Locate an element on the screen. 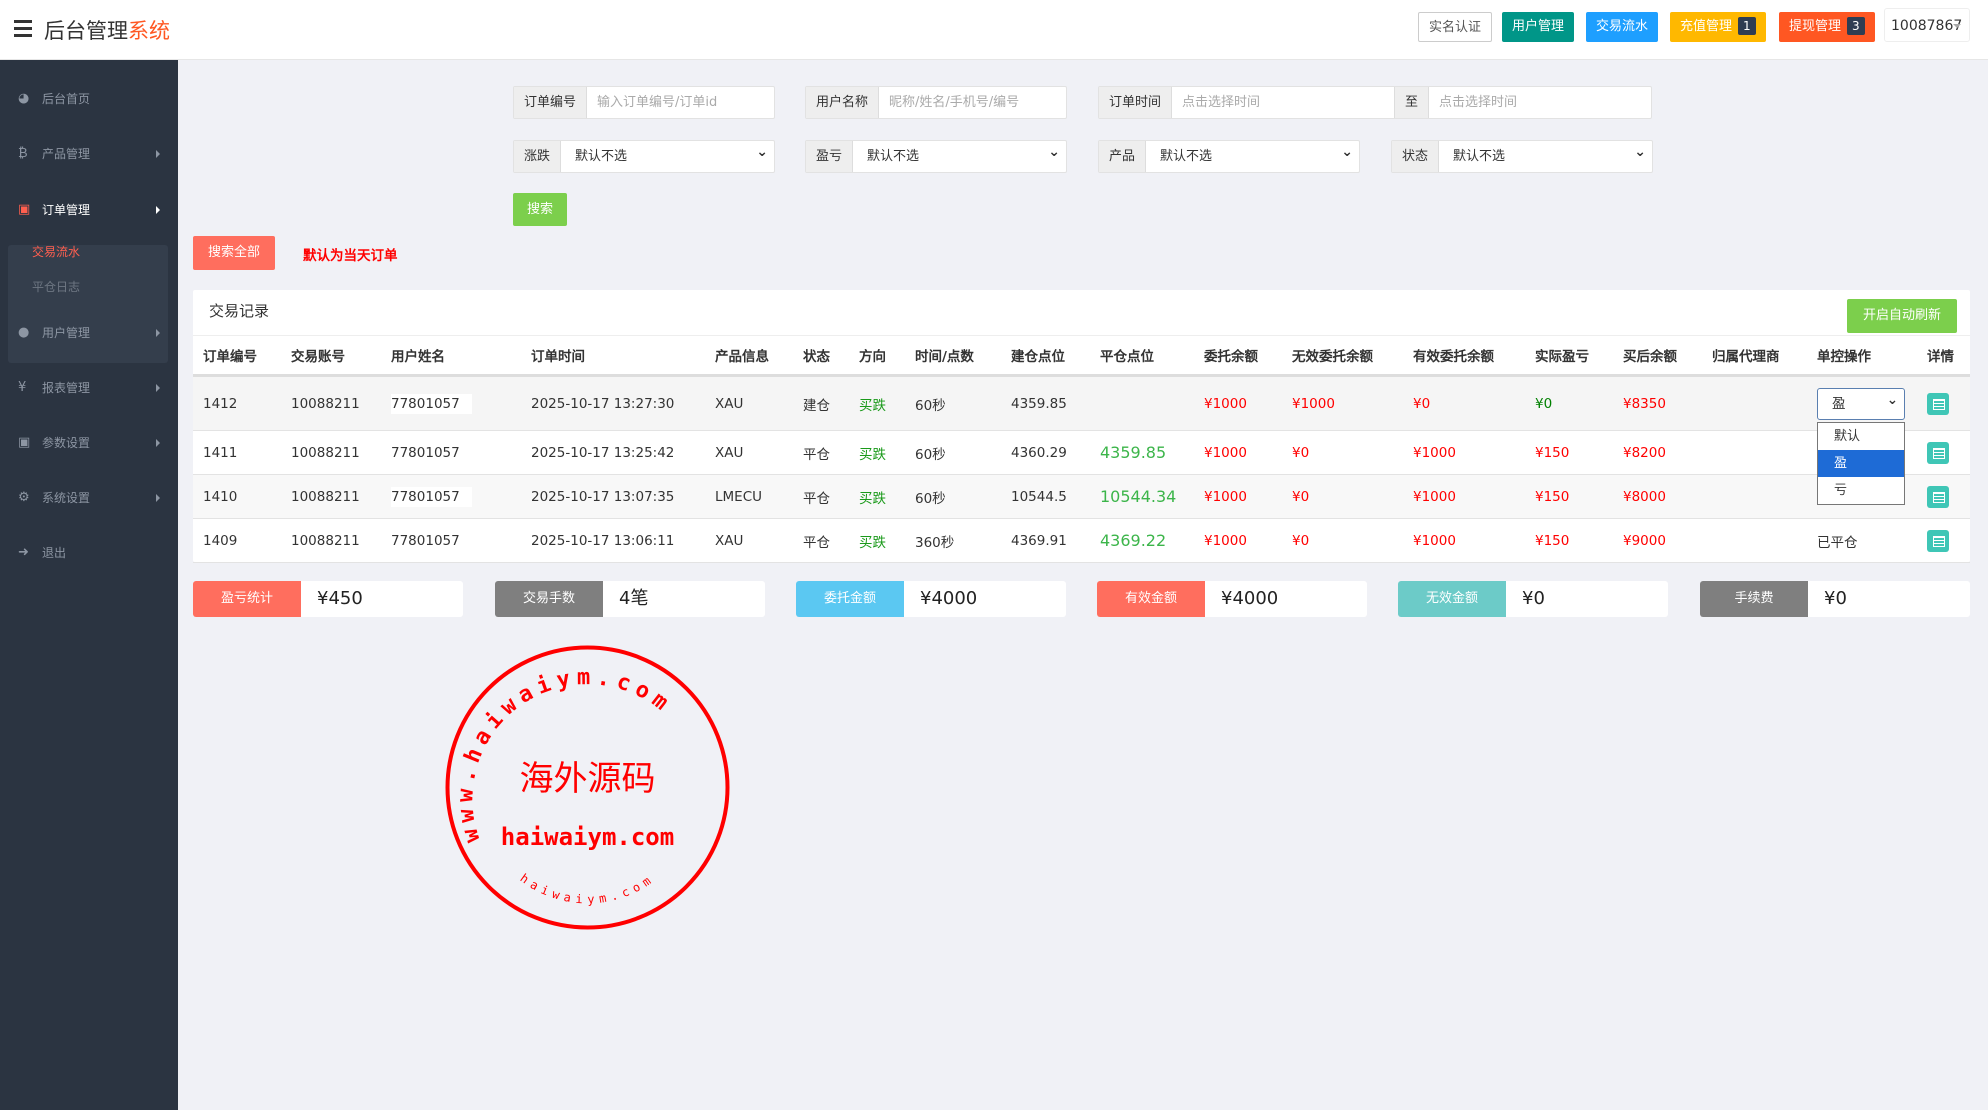 The image size is (1988, 1110). sidebar-item-logout: ➜ 退出 is located at coordinates (89, 553).